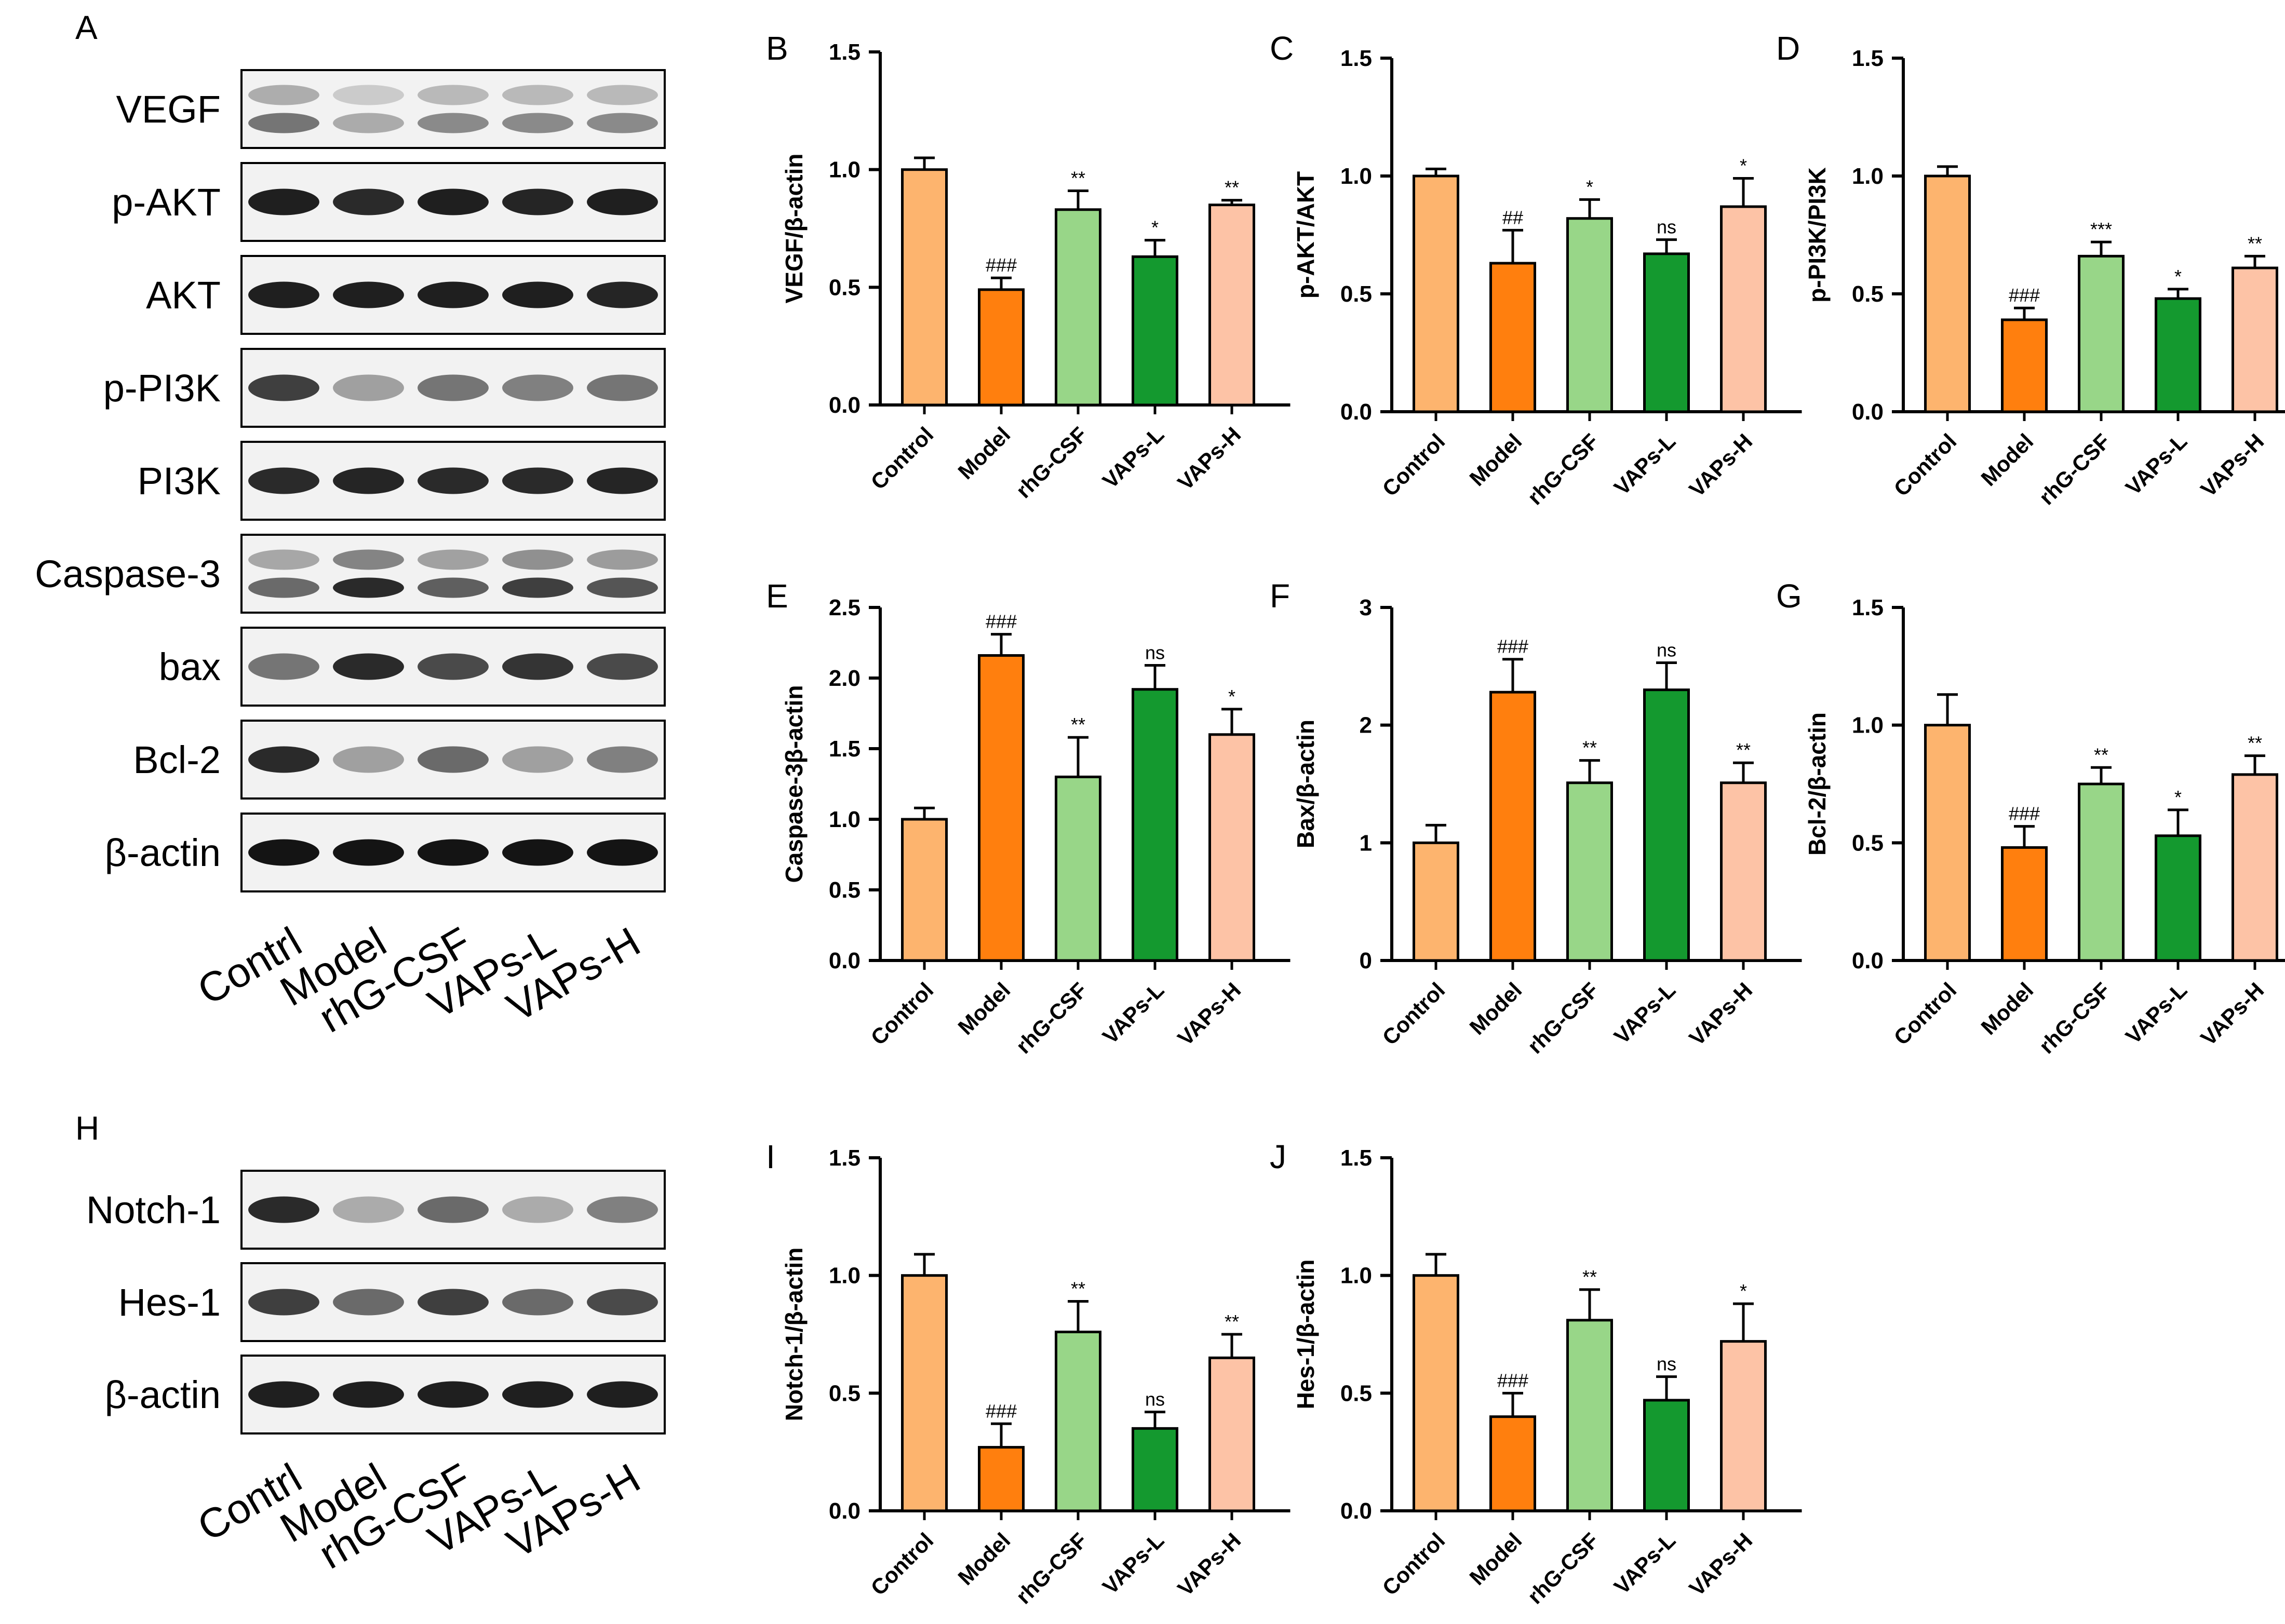 The width and height of the screenshot is (2285, 1624). What do you see at coordinates (794, 229) in the screenshot?
I see `y-axis-label: VEGF/β-actin` at bounding box center [794, 229].